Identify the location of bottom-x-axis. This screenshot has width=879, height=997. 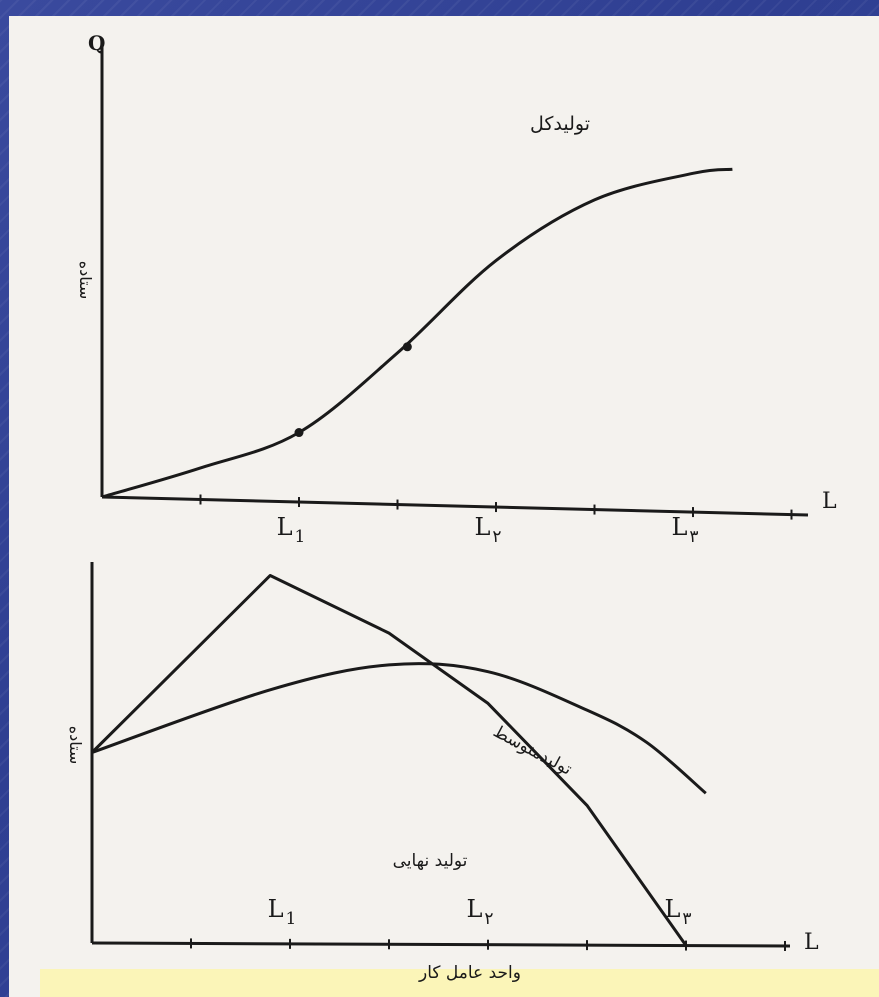
(441, 944).